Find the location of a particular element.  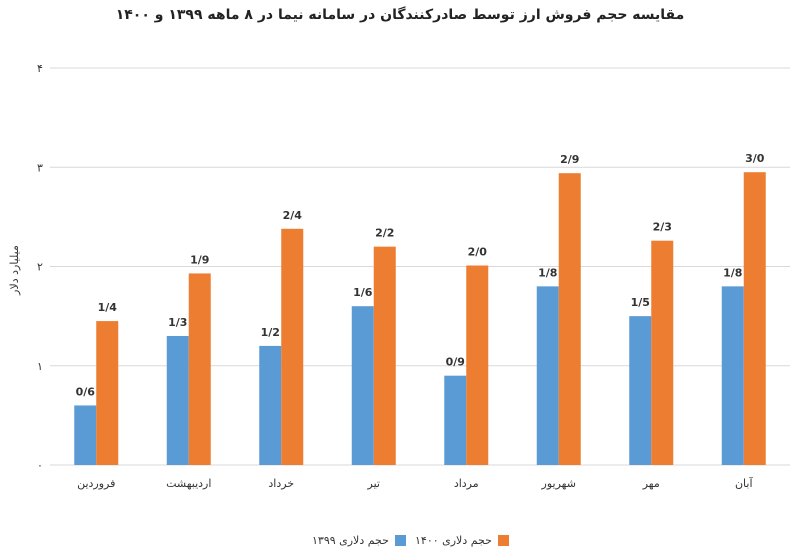

y-tick-label: ۴ is located at coordinates (40, 68).